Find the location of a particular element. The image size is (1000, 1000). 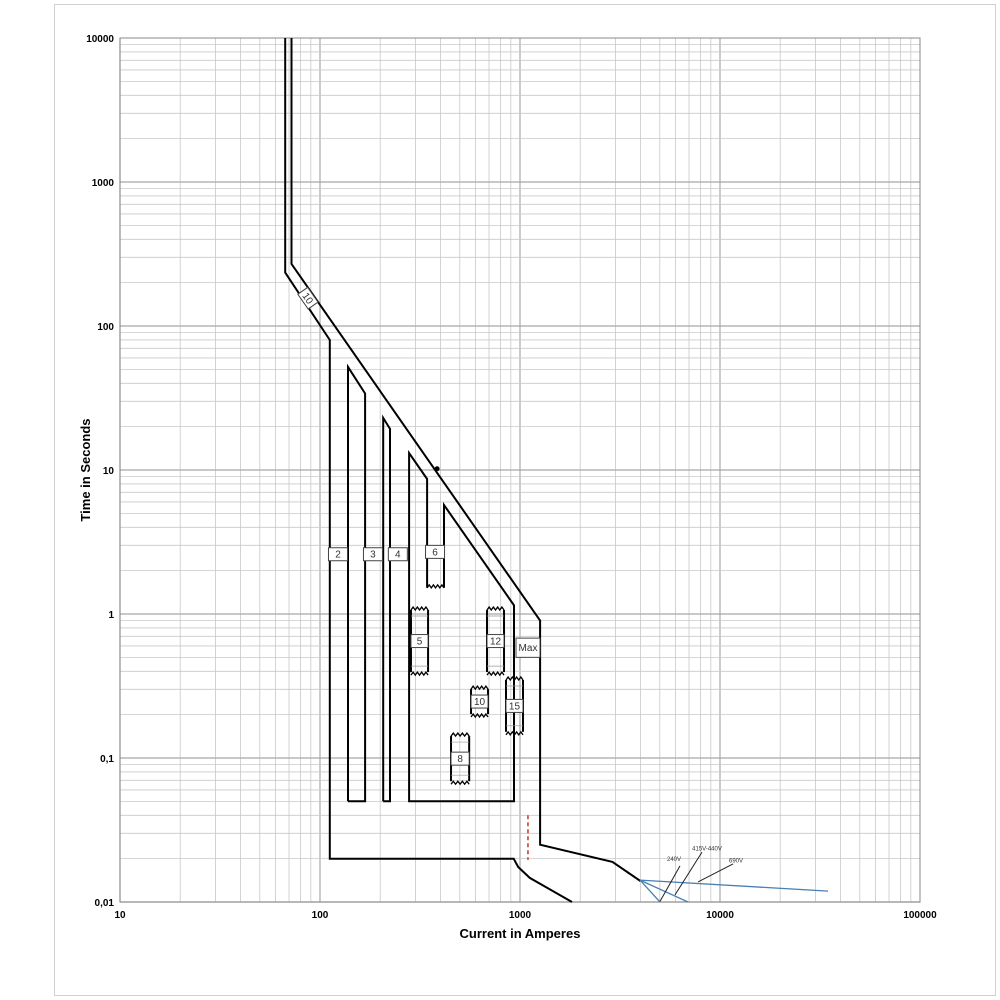

zigzag-box-label: 12 is located at coordinates (496, 642).